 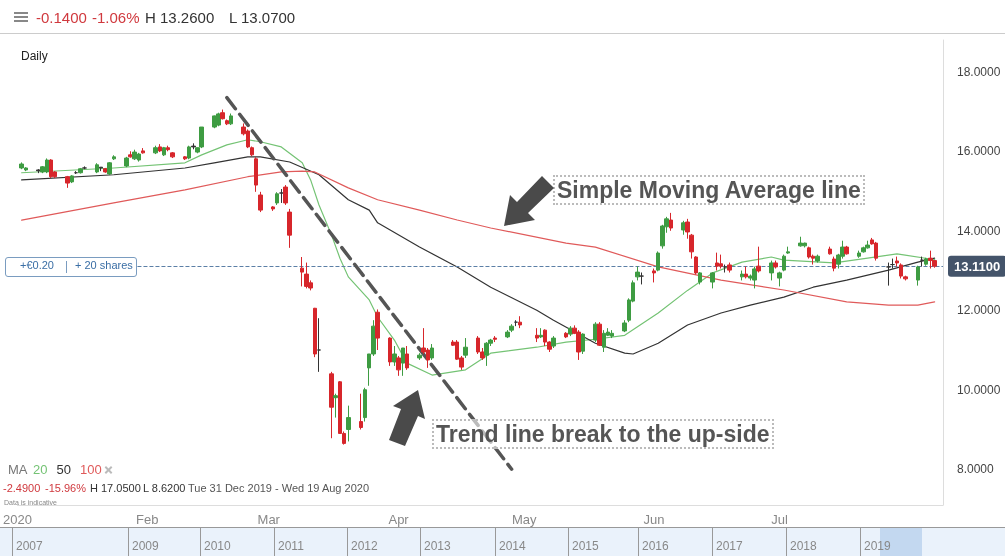 What do you see at coordinates (40, 469) in the screenshot?
I see `text: 20` at bounding box center [40, 469].